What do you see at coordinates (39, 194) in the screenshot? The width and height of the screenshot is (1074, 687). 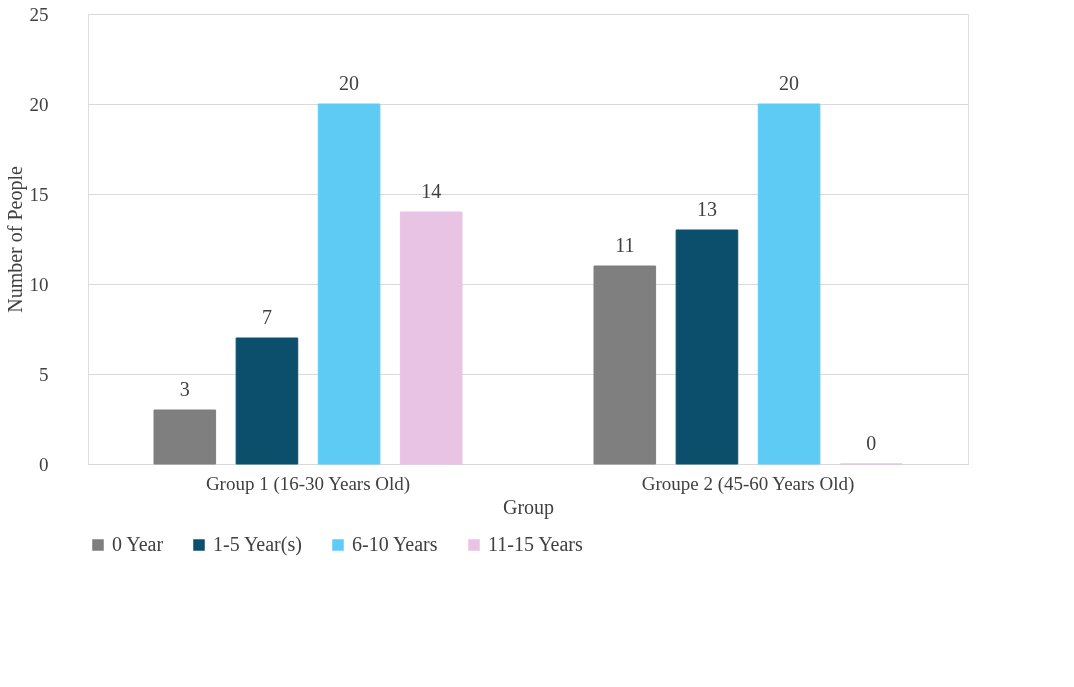 I see `y-tick-label: 15` at bounding box center [39, 194].